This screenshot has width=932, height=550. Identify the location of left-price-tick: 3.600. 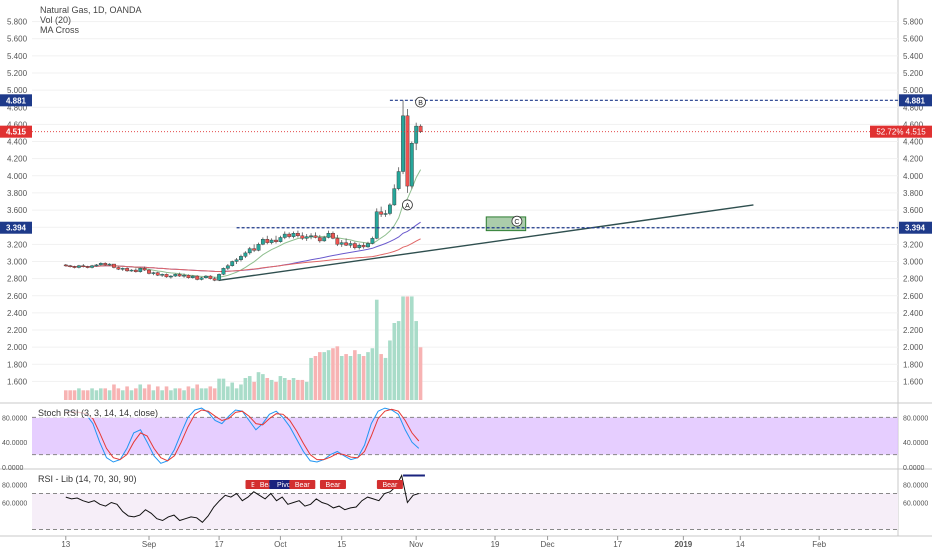
(17, 210).